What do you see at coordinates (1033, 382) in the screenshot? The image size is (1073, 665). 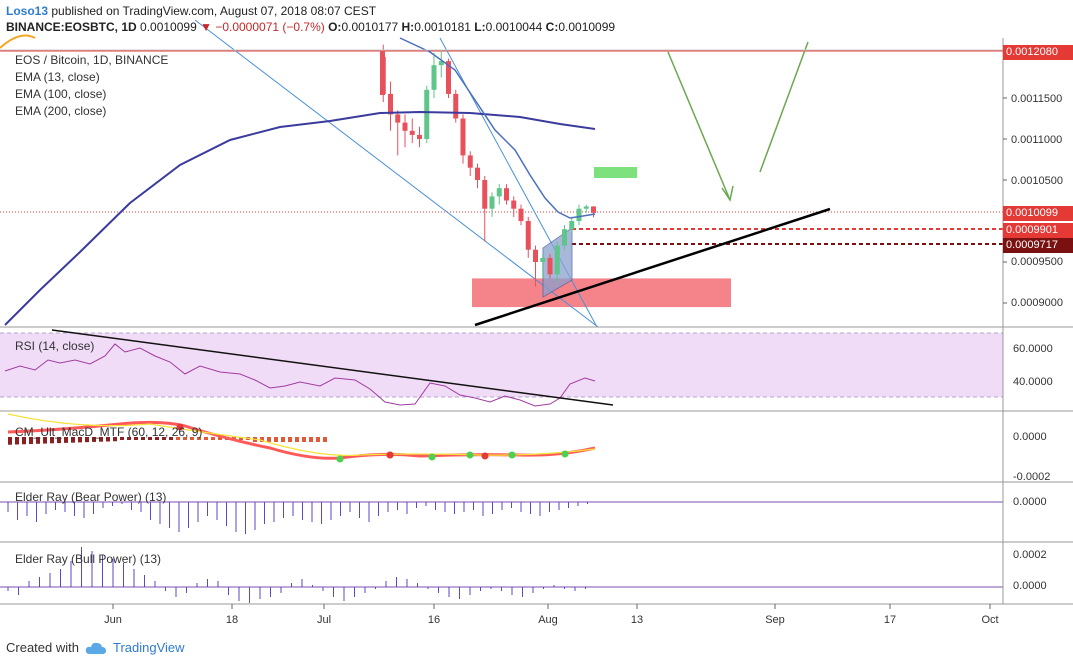 I see `rsi-axis-tick: 40.0000` at bounding box center [1033, 382].